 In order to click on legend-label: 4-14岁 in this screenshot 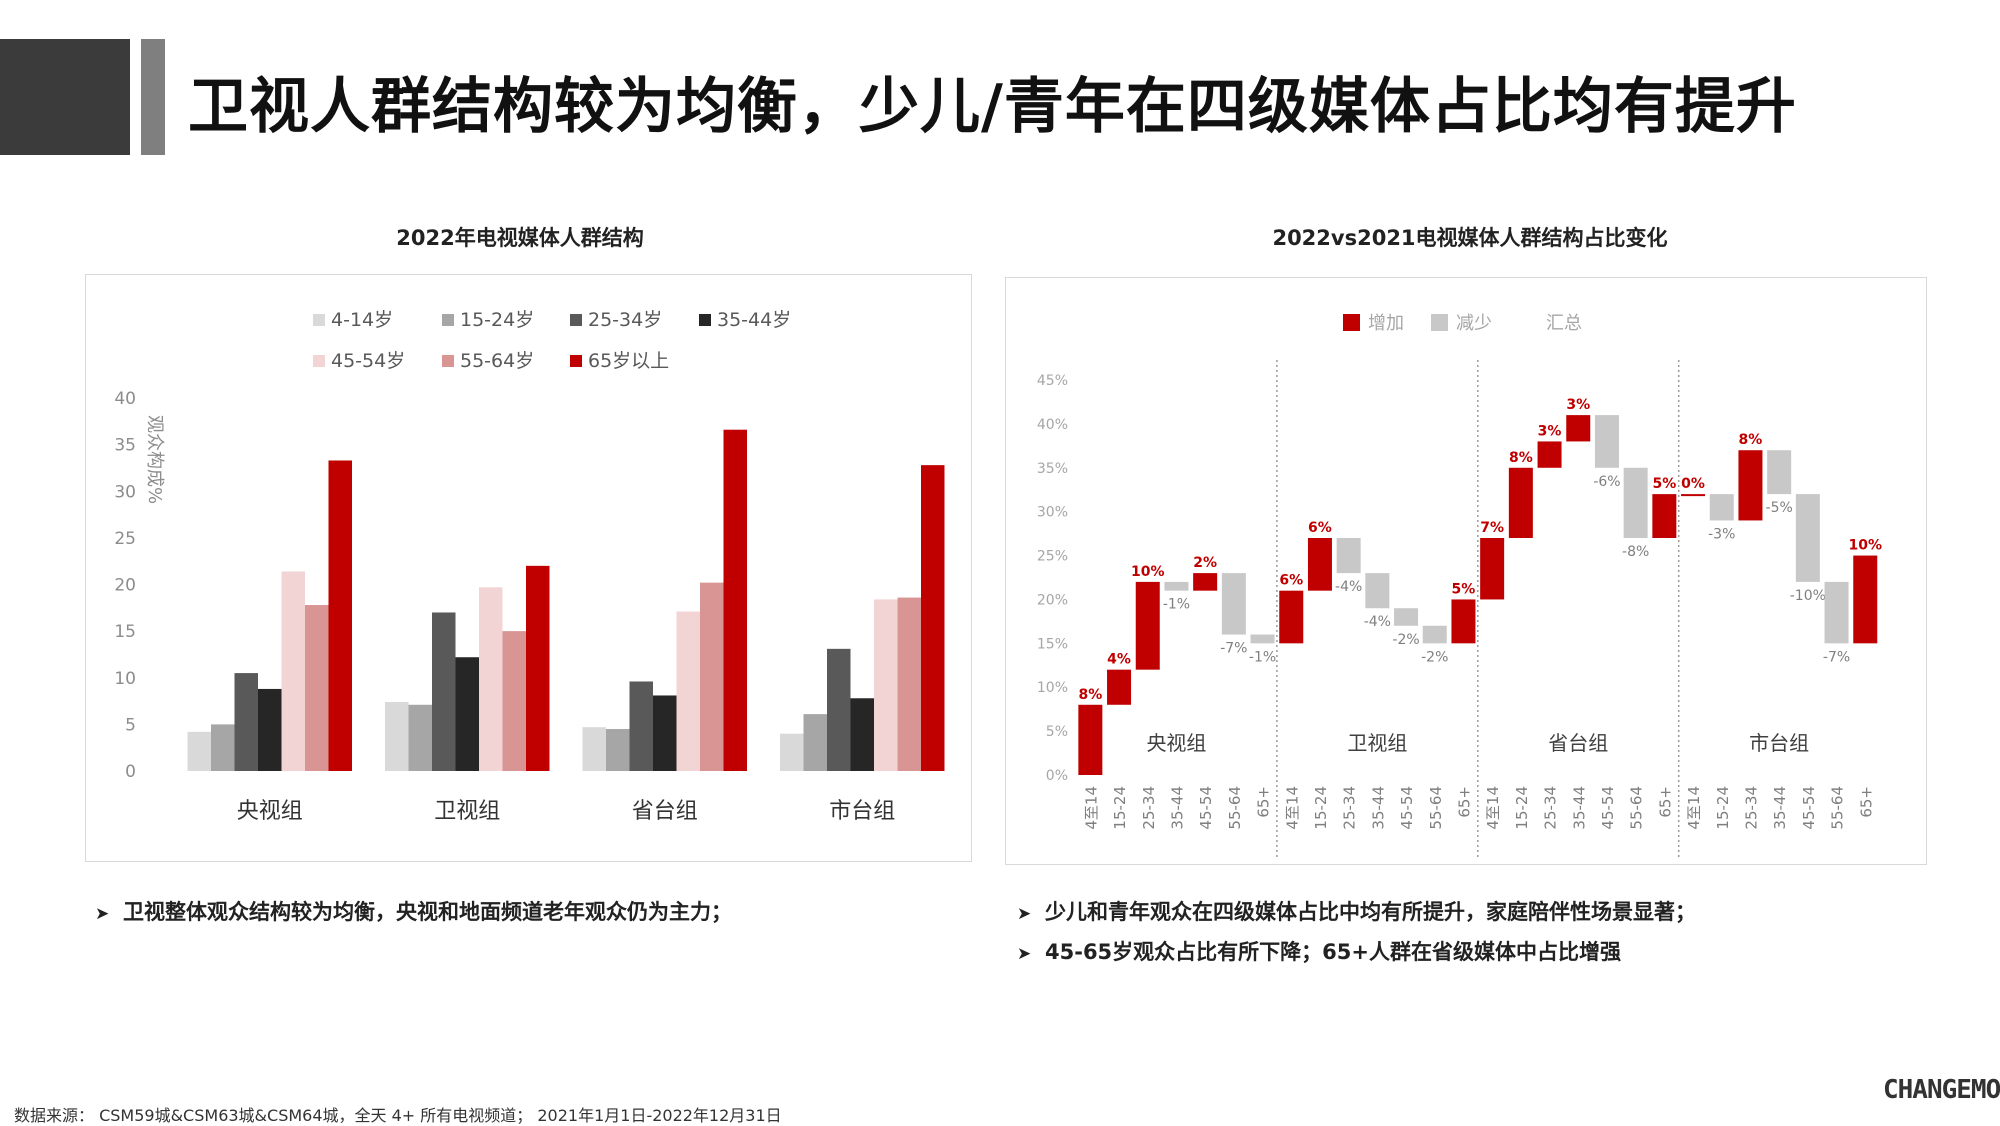, I will do `click(362, 320)`.